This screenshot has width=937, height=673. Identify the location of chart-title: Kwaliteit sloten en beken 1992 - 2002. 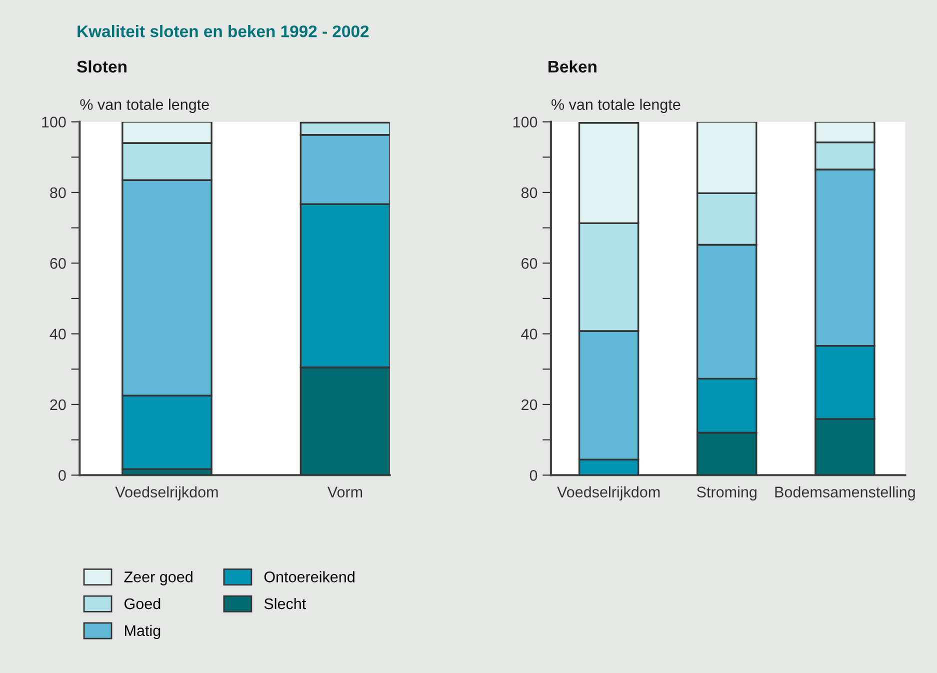
(223, 31).